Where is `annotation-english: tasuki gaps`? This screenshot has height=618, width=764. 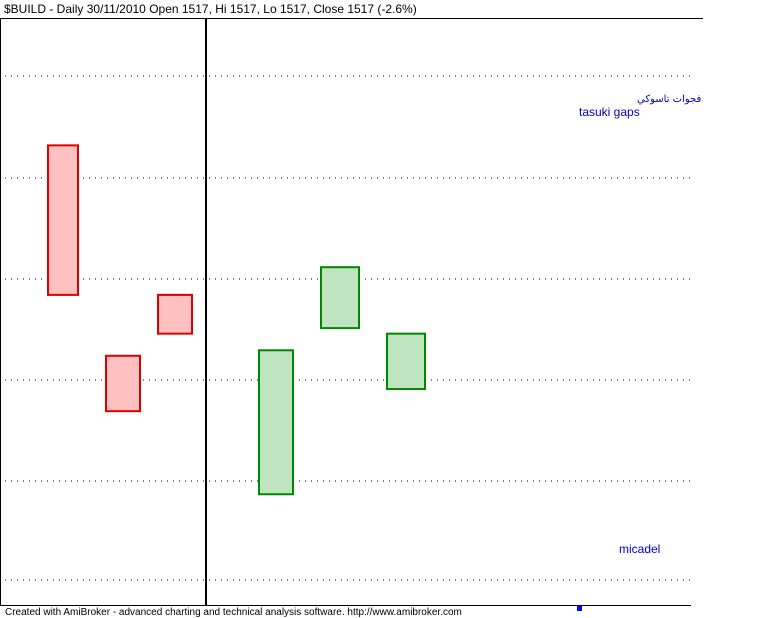
annotation-english: tasuki gaps is located at coordinates (609, 112).